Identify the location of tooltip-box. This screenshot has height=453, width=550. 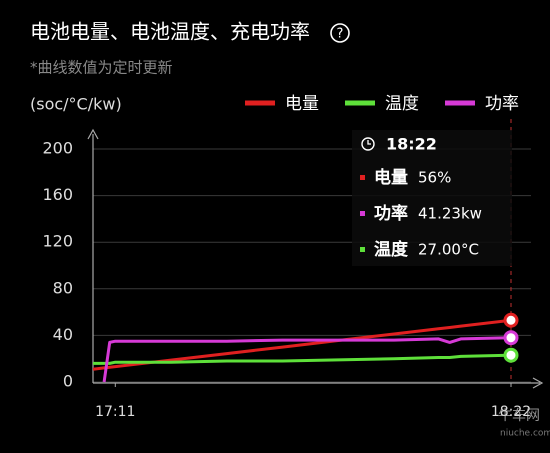
(432, 198).